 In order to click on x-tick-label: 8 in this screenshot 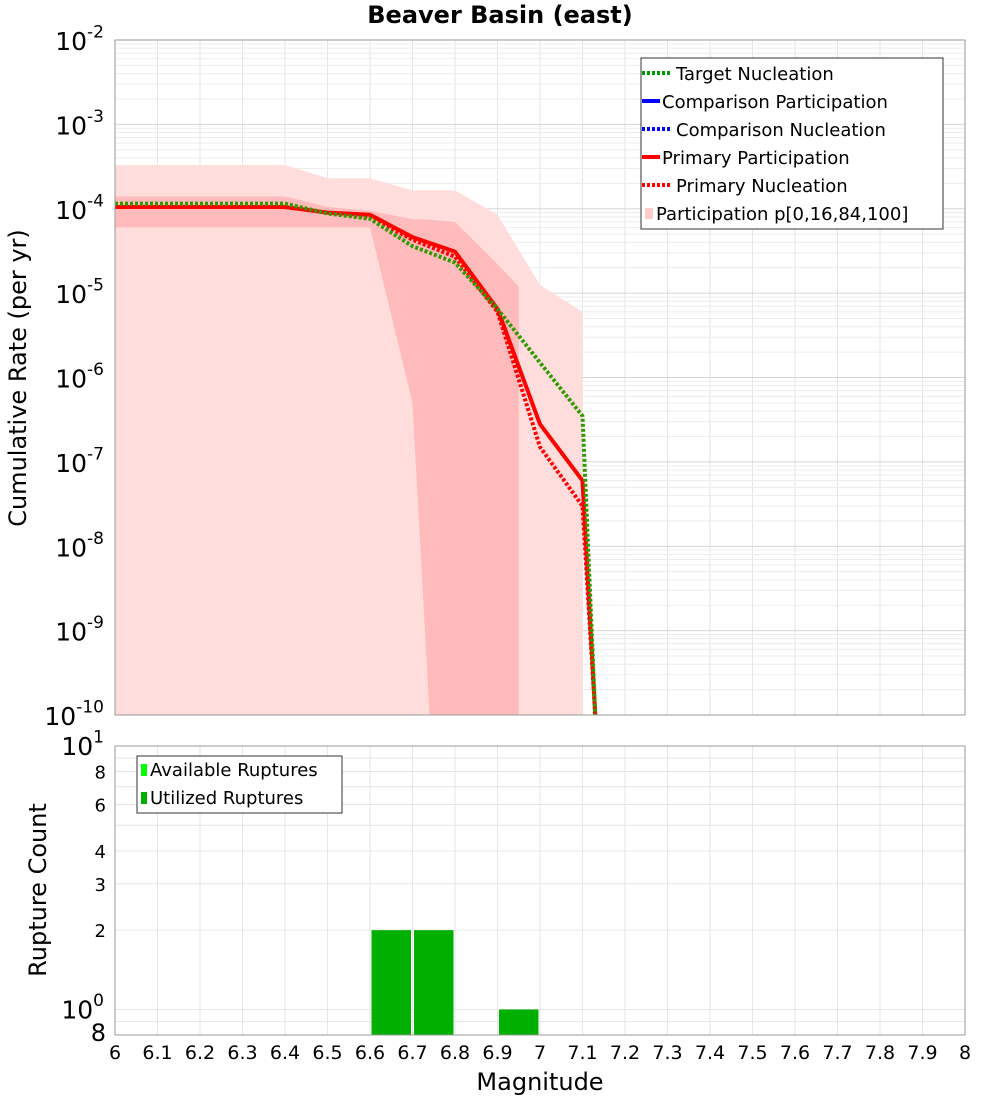, I will do `click(965, 1053)`.